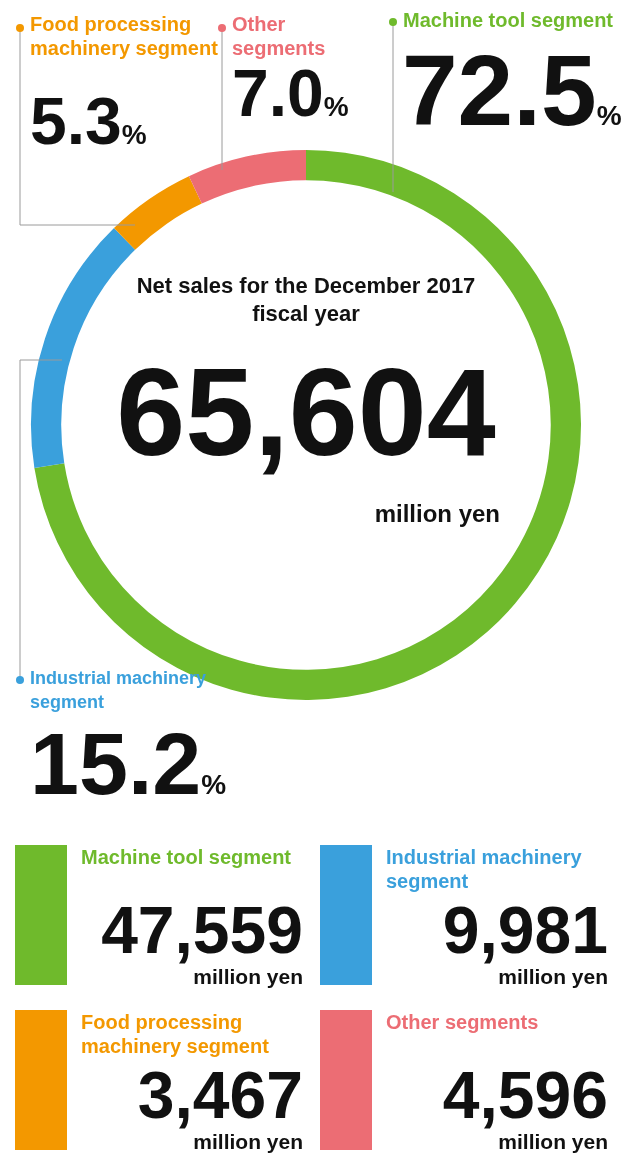 This screenshot has height=1155, width=626. I want to click on legend-label: Industrial machinery segment, so click(119, 690).